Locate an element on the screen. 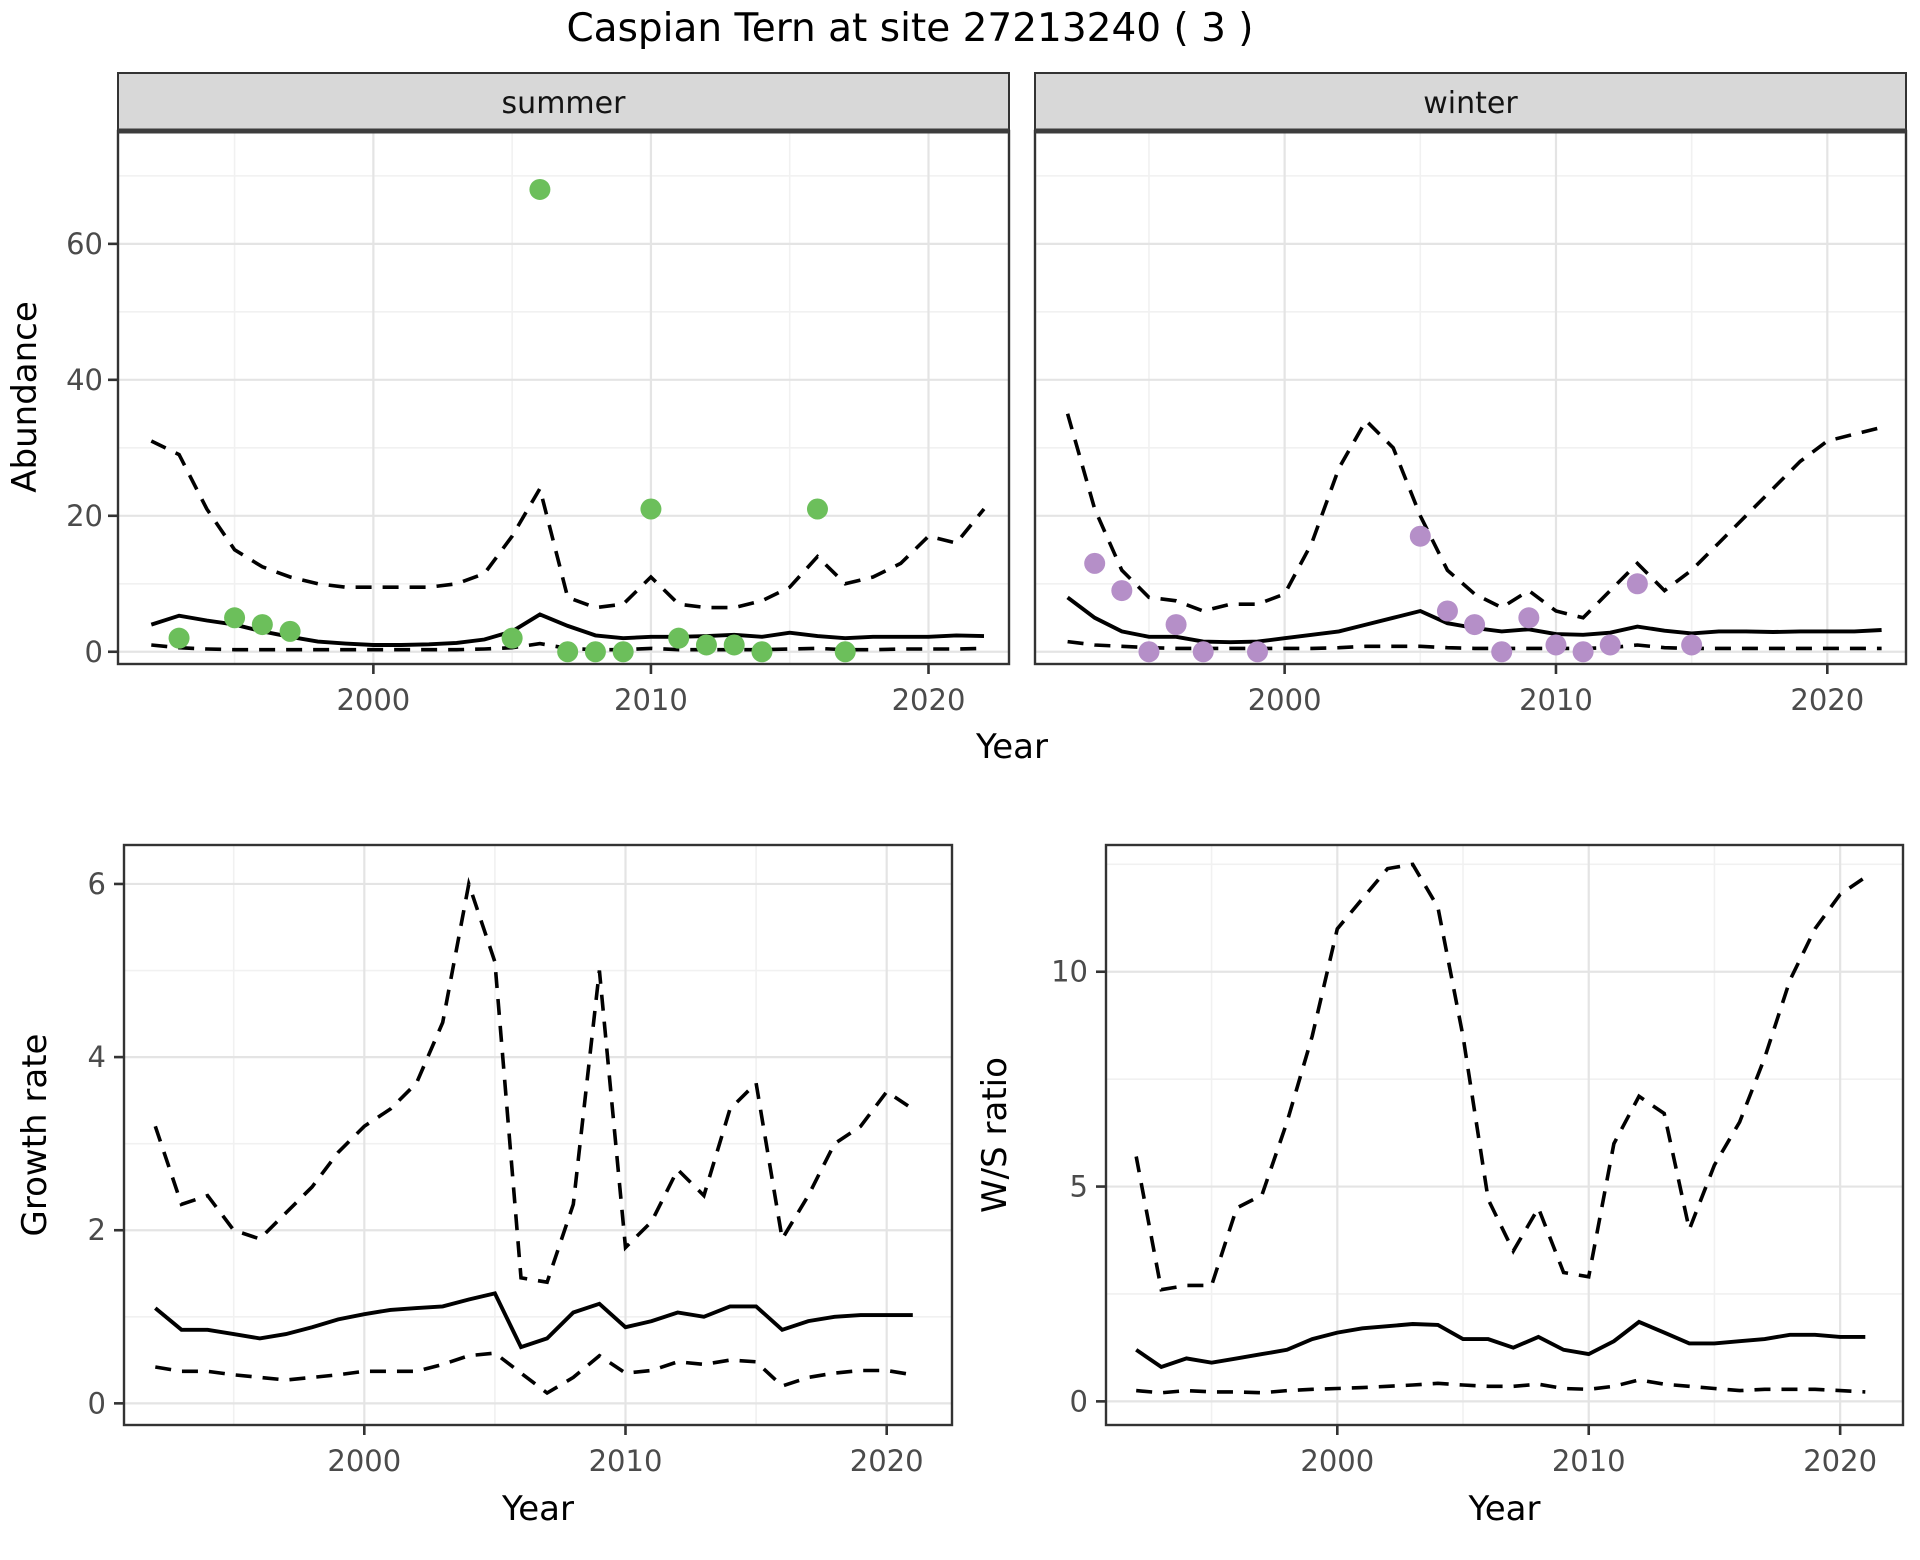 The width and height of the screenshot is (1920, 1560). y-tick-label: 40 is located at coordinates (84, 380).